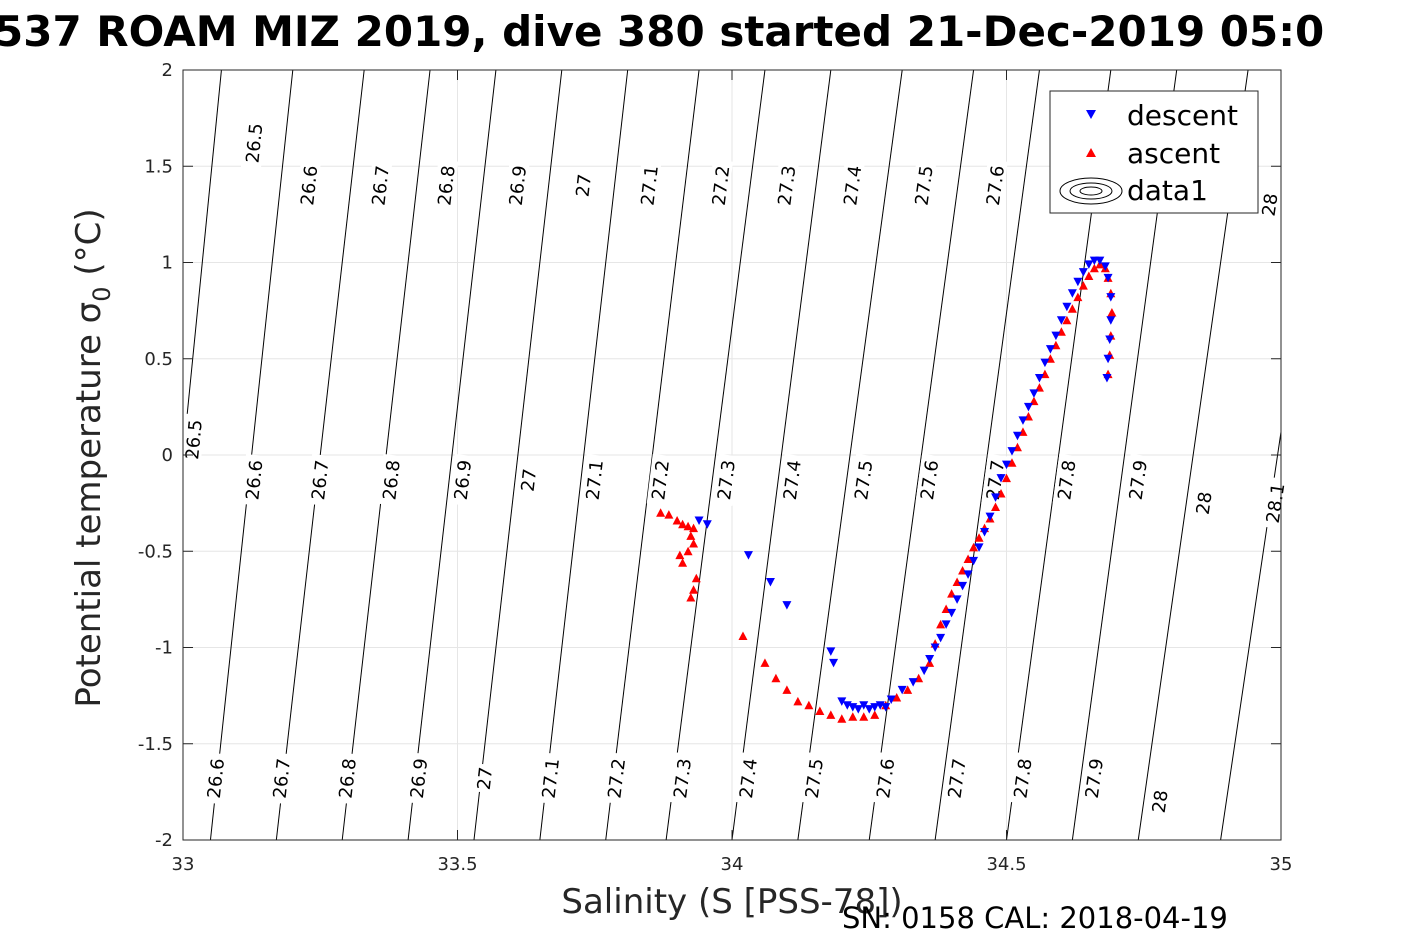  What do you see at coordinates (89, 515) in the screenshot?
I see `y-axis-label-main: Potential temperature` at bounding box center [89, 515].